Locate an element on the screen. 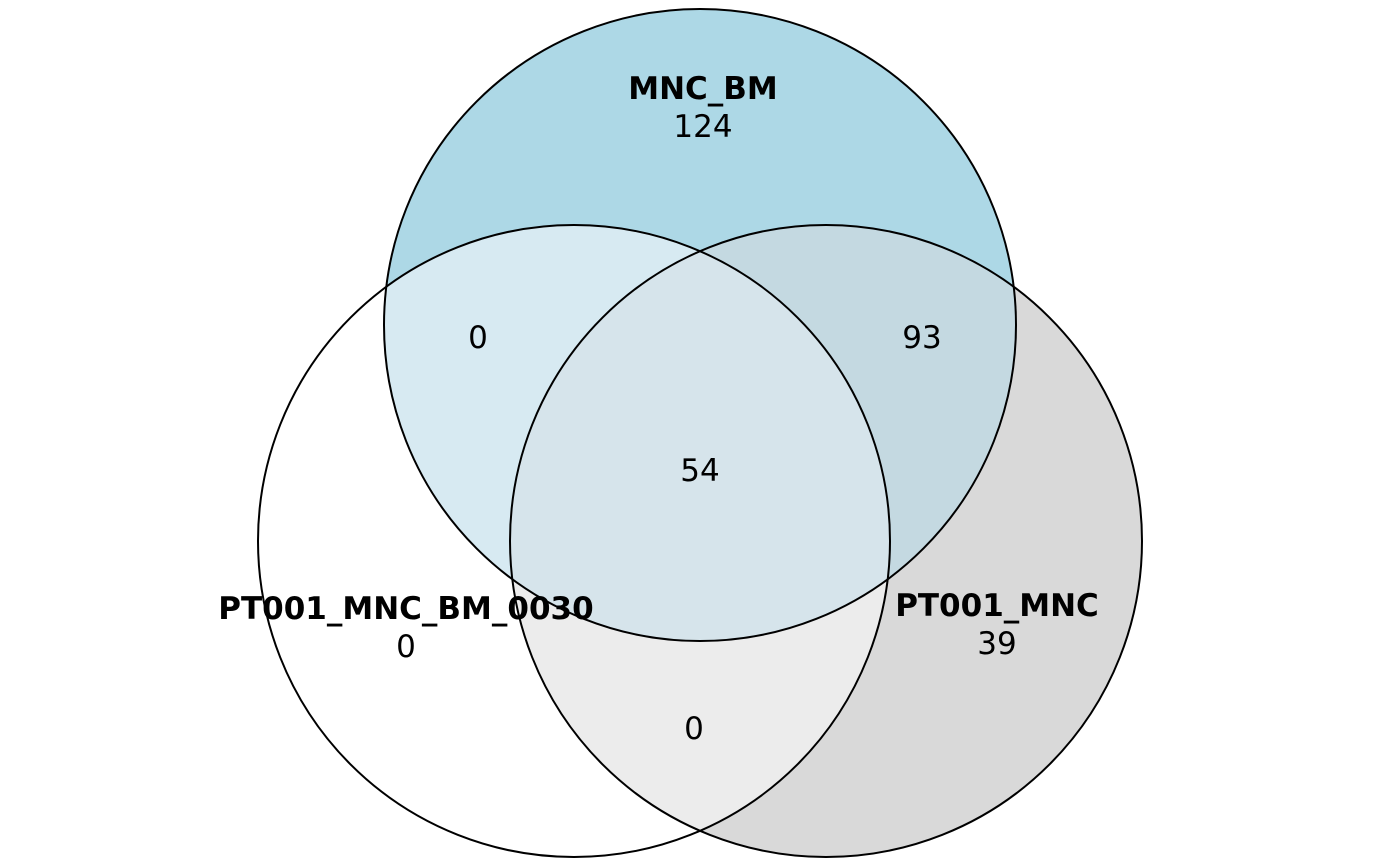 The width and height of the screenshot is (1400, 865). set-label-pt001-mnc: PT001_MNC is located at coordinates (997, 606).